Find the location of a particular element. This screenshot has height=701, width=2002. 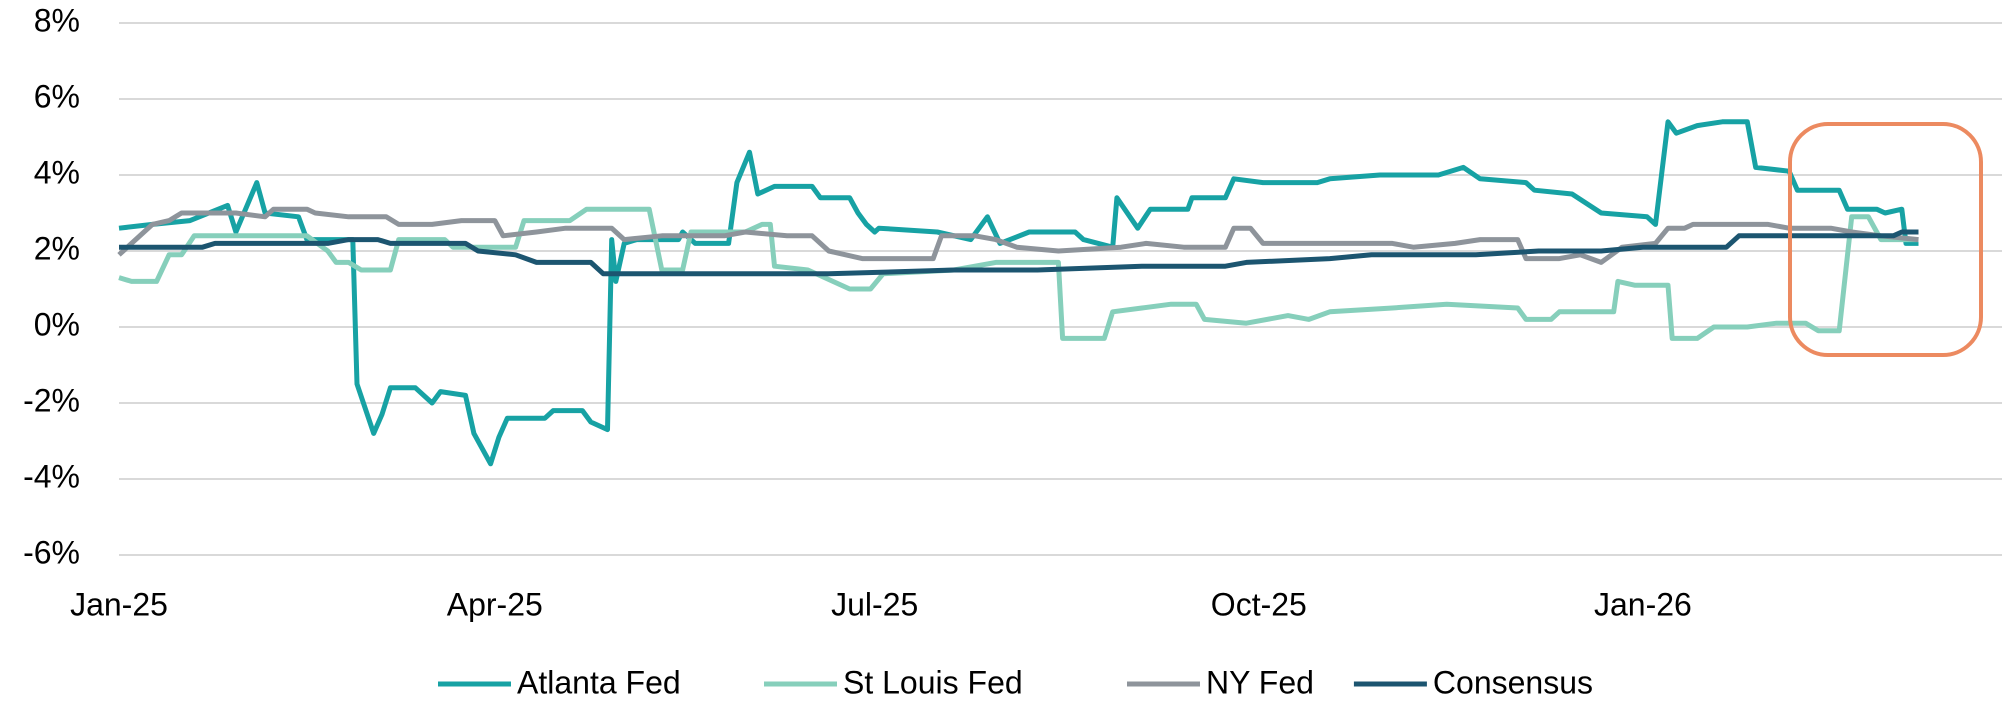

y-tick-label: 2% is located at coordinates (57, 248).